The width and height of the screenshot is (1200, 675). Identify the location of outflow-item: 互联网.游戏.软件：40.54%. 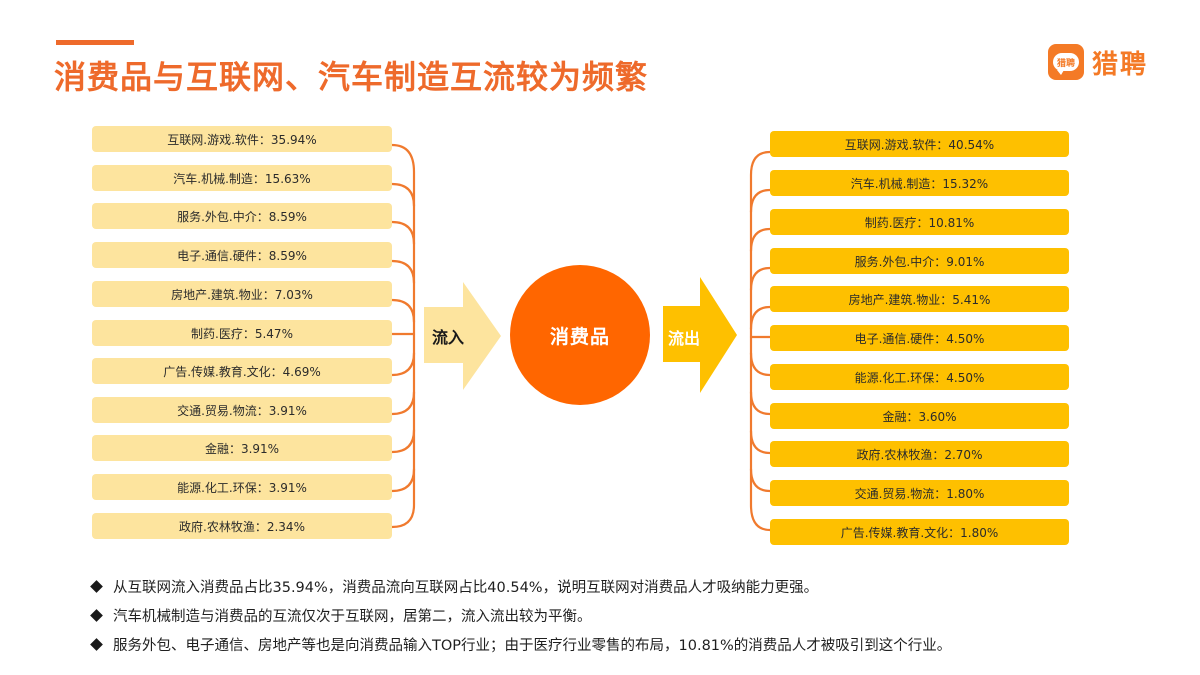
(919, 144).